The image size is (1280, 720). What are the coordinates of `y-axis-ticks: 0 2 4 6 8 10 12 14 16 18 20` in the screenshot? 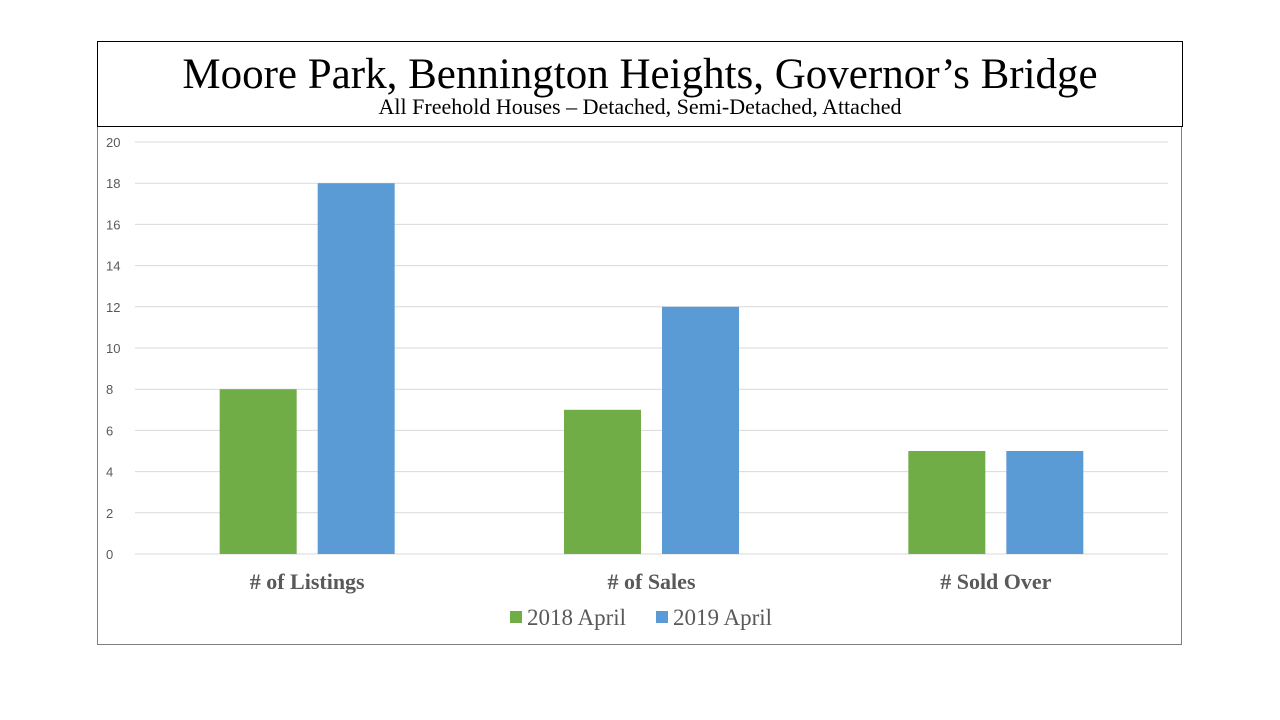 It's located at (113, 348).